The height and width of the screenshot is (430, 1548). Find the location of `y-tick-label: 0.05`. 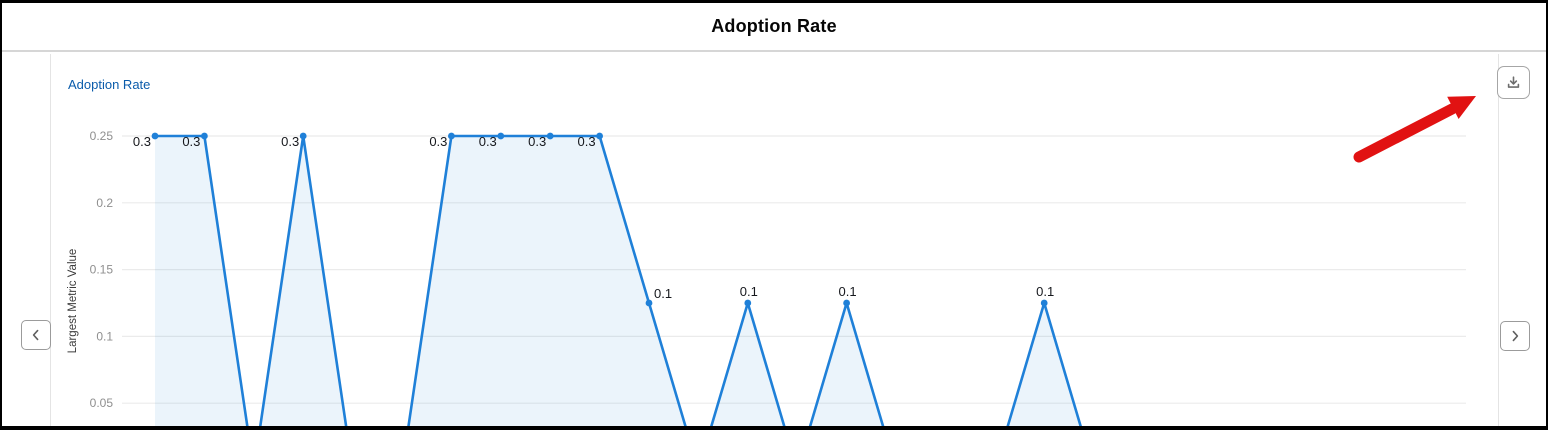

y-tick-label: 0.05 is located at coordinates (102, 403).